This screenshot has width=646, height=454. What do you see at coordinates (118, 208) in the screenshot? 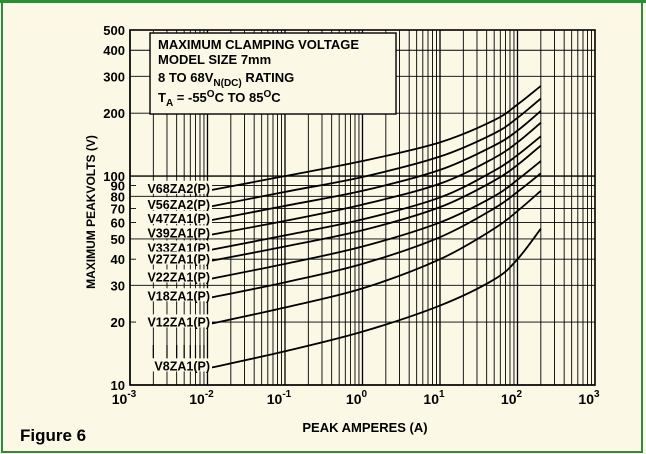
I see `y-tick-label: 70` at bounding box center [118, 208].